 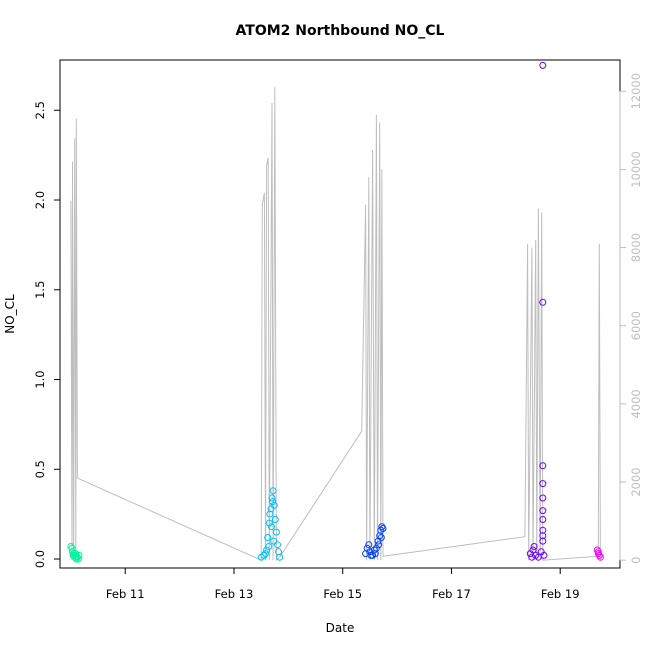 I want to click on x-tick-label-1: Feb 11, so click(x=125, y=594).